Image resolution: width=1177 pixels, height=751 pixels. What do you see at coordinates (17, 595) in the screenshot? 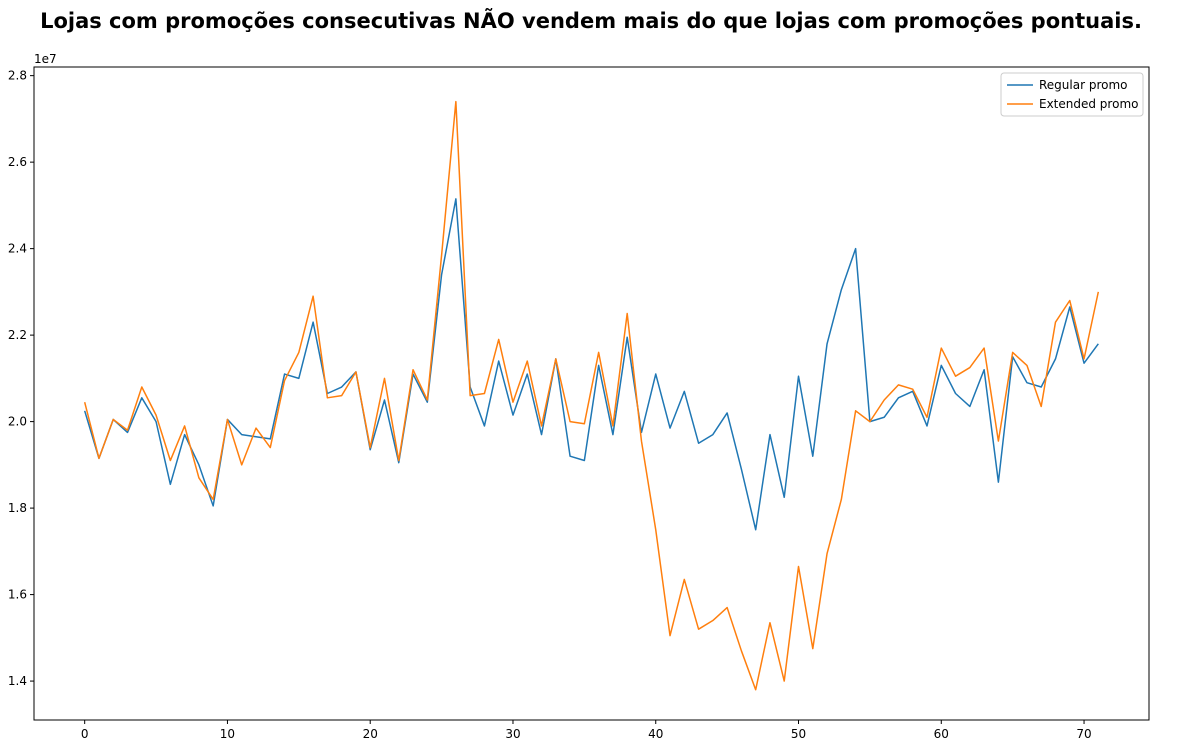
I see `y-tick-label: 1.6` at bounding box center [17, 595].